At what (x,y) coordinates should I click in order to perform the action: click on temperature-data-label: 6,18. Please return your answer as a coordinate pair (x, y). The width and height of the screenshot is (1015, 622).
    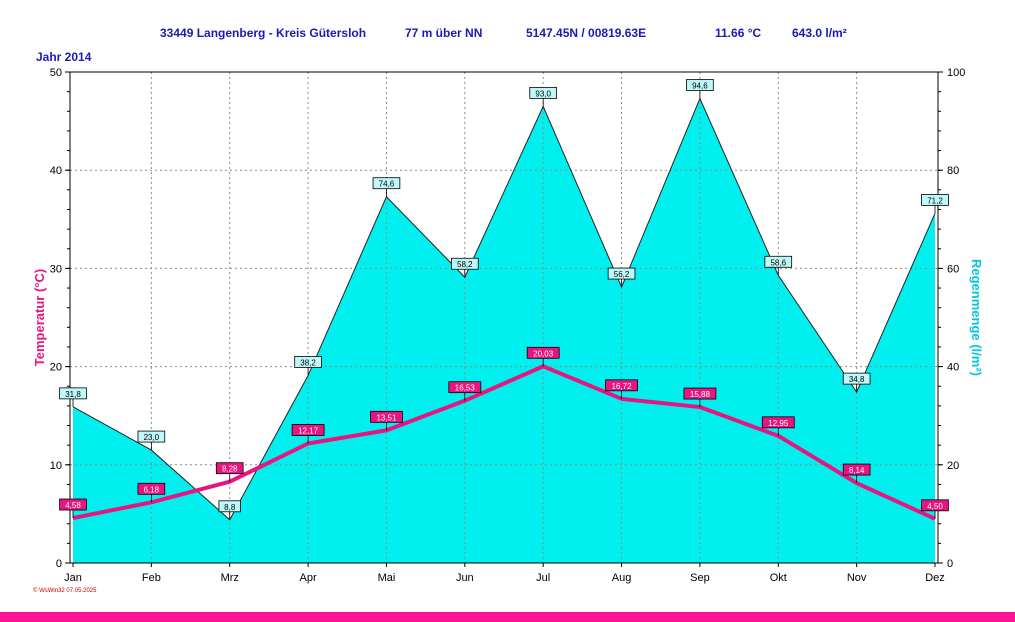
    Looking at the image, I should click on (152, 489).